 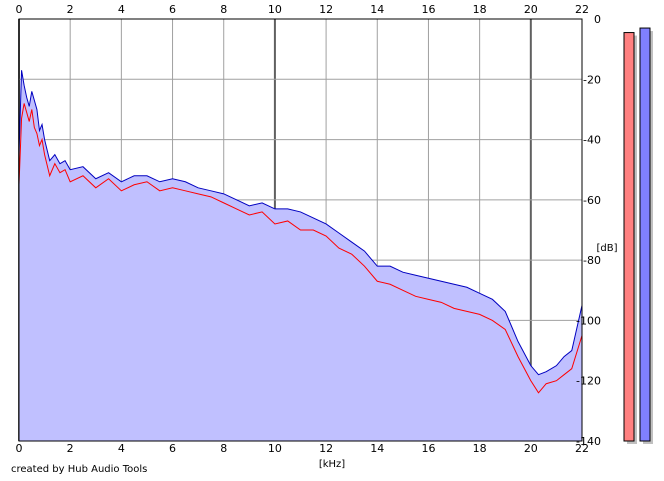 What do you see at coordinates (582, 448) in the screenshot?
I see `x-tick-label-bottom: 22` at bounding box center [582, 448].